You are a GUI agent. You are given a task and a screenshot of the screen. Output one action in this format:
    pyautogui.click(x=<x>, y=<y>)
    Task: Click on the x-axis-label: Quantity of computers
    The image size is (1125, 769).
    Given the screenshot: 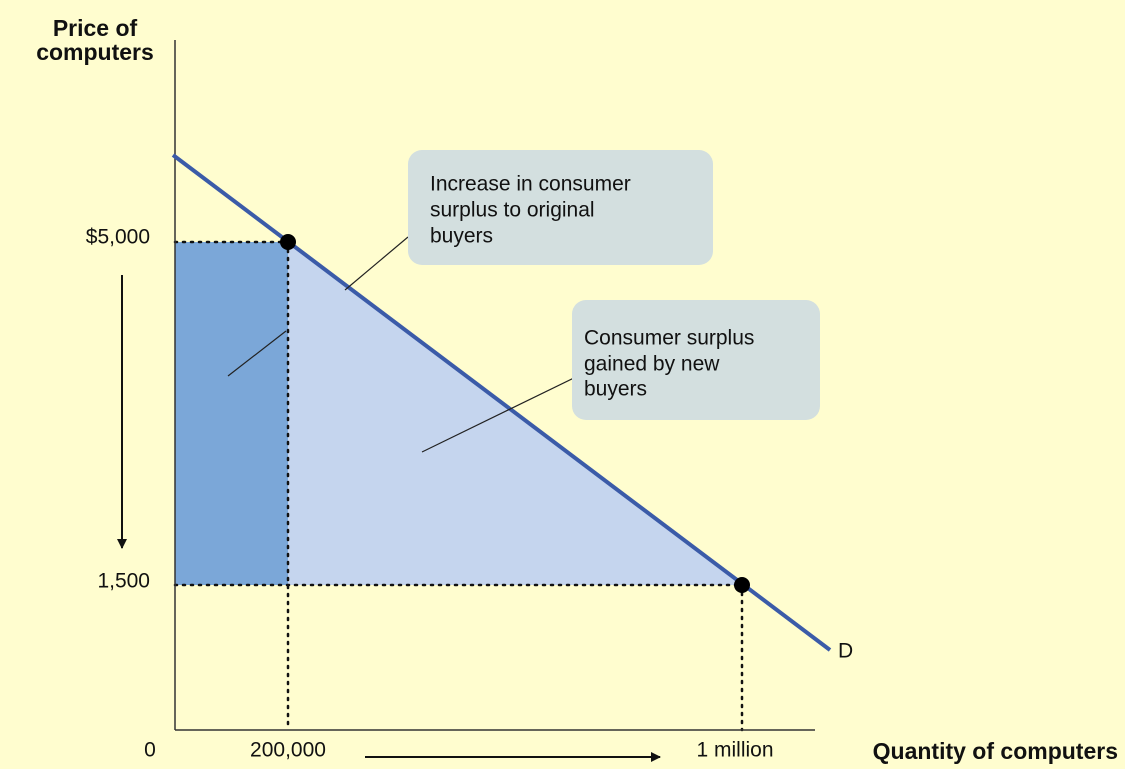 What is the action you would take?
    pyautogui.click(x=995, y=751)
    